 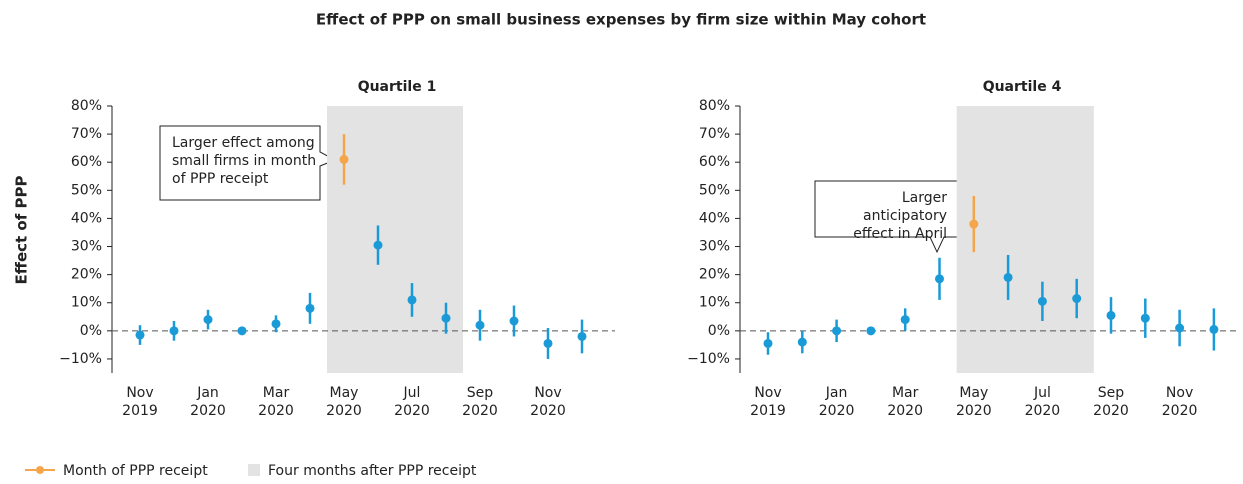 I want to click on legend-marker, so click(x=40, y=470).